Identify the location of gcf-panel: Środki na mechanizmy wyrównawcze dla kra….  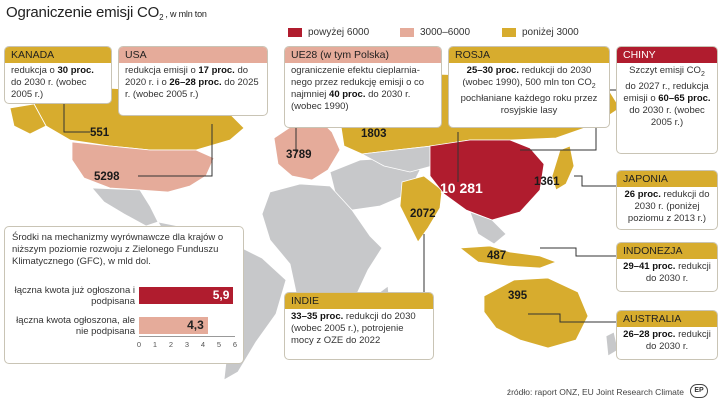
(124, 295).